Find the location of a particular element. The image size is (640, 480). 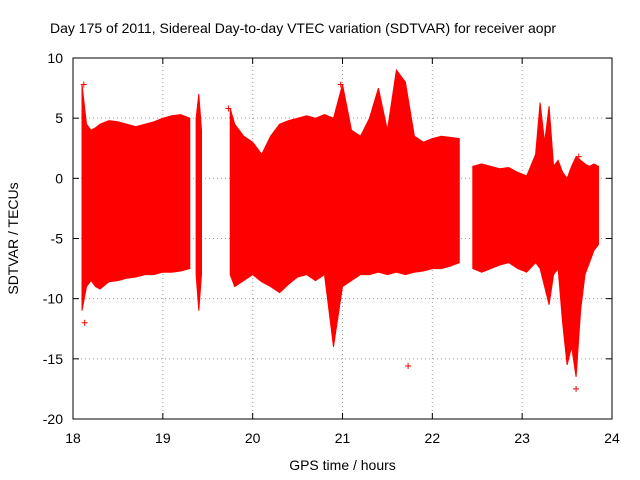

y-tick-label: 10 is located at coordinates (55, 58).